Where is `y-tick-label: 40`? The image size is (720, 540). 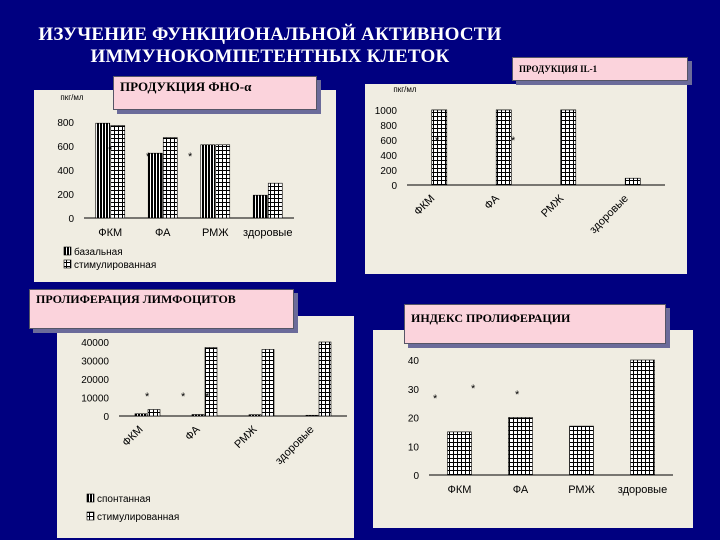 y-tick-label: 40 is located at coordinates (414, 361).